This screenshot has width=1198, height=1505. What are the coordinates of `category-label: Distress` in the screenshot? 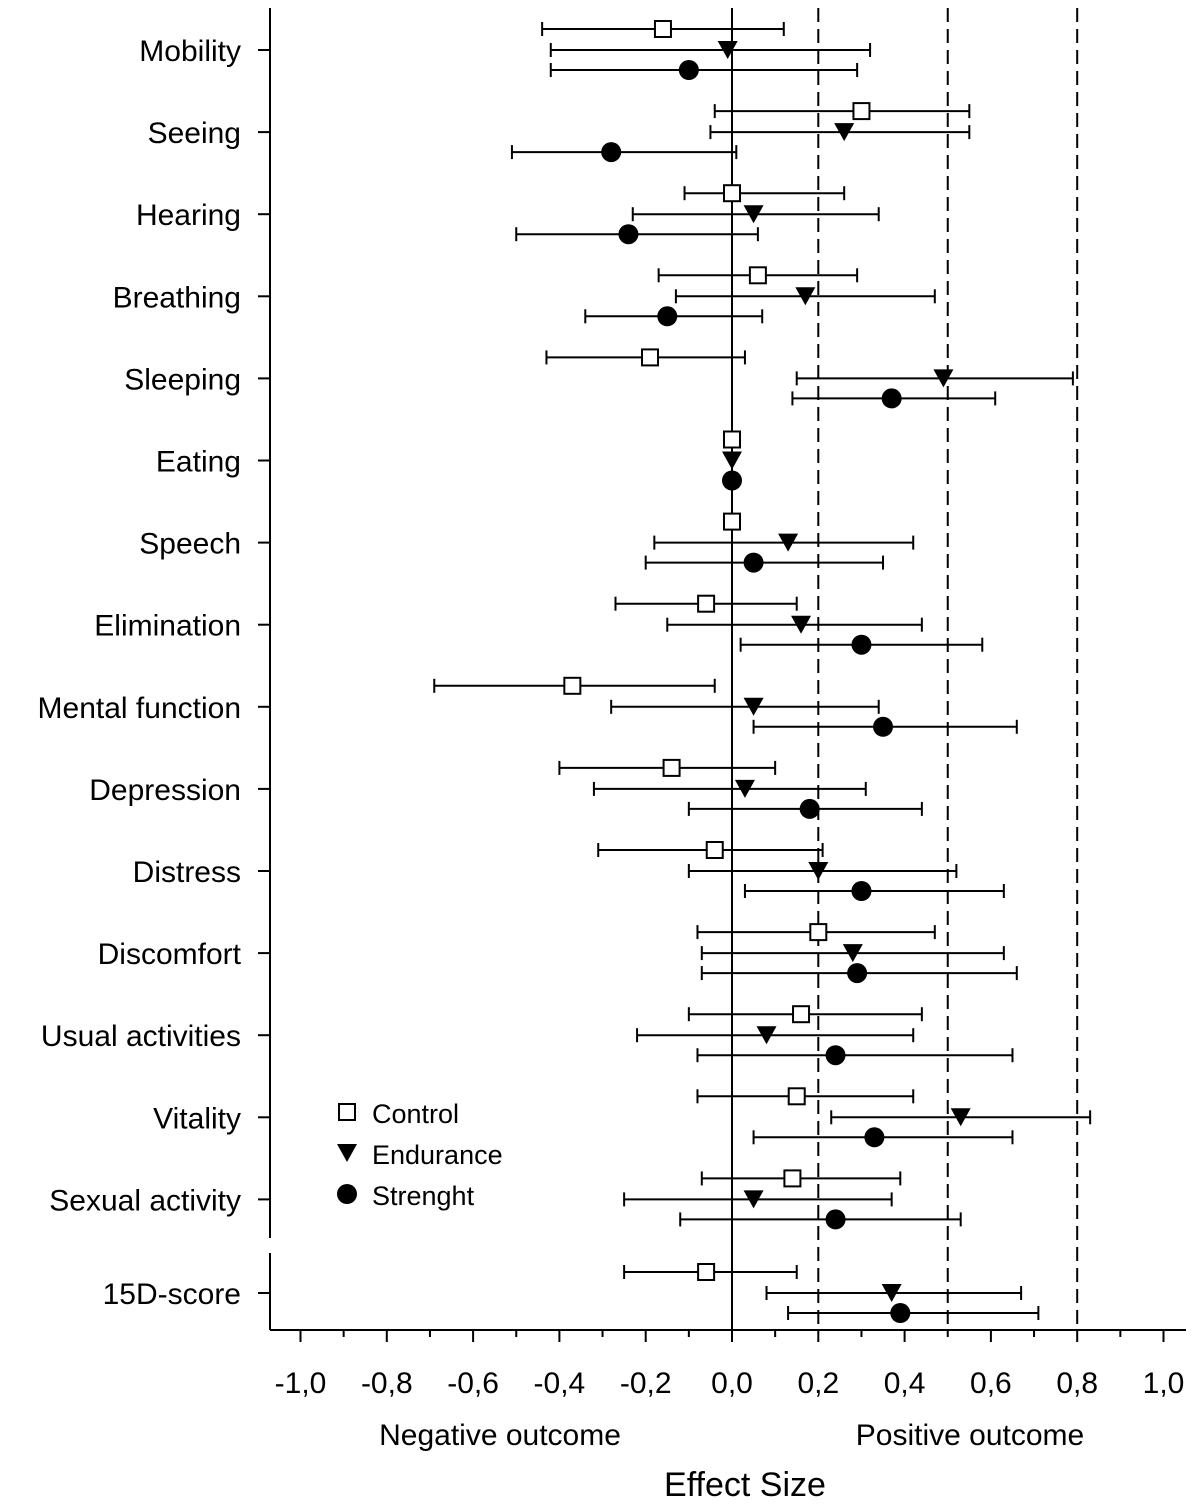 It's located at (187, 872).